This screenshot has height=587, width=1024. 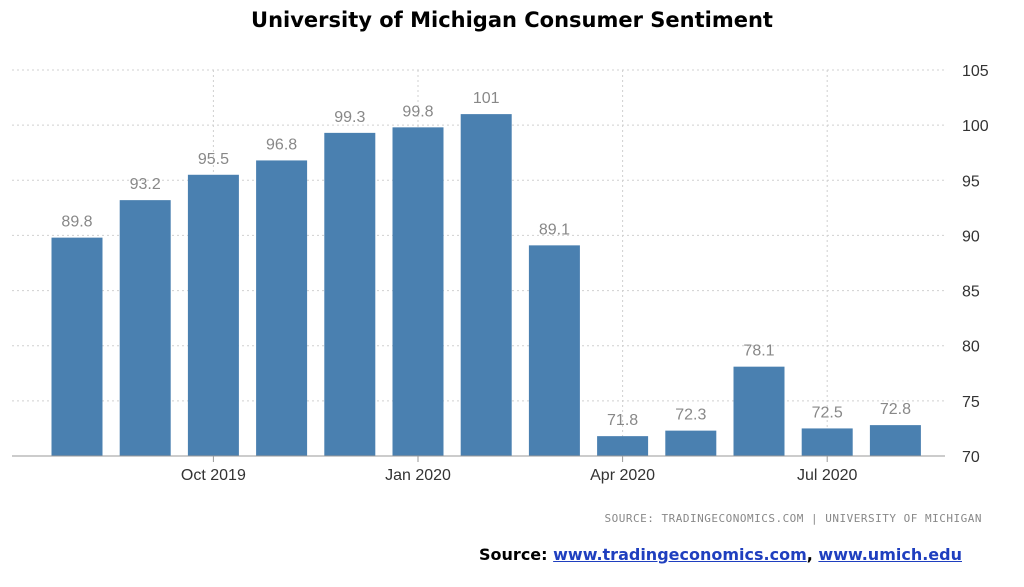 What do you see at coordinates (971, 402) in the screenshot?
I see `y-tick-label: 75` at bounding box center [971, 402].